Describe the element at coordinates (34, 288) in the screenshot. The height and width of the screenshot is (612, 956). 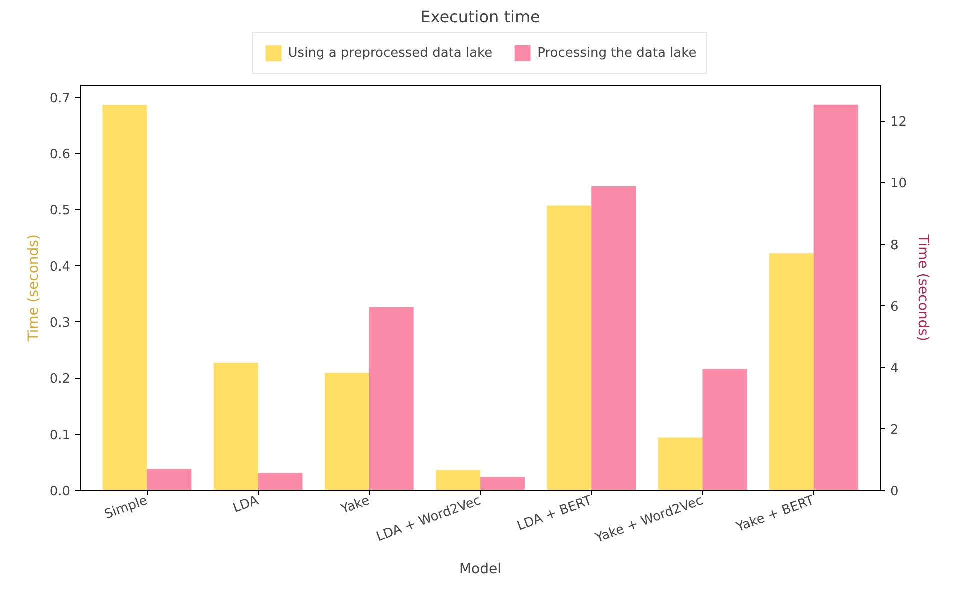
I see `y-axis-title: Time (seconds)` at that location.